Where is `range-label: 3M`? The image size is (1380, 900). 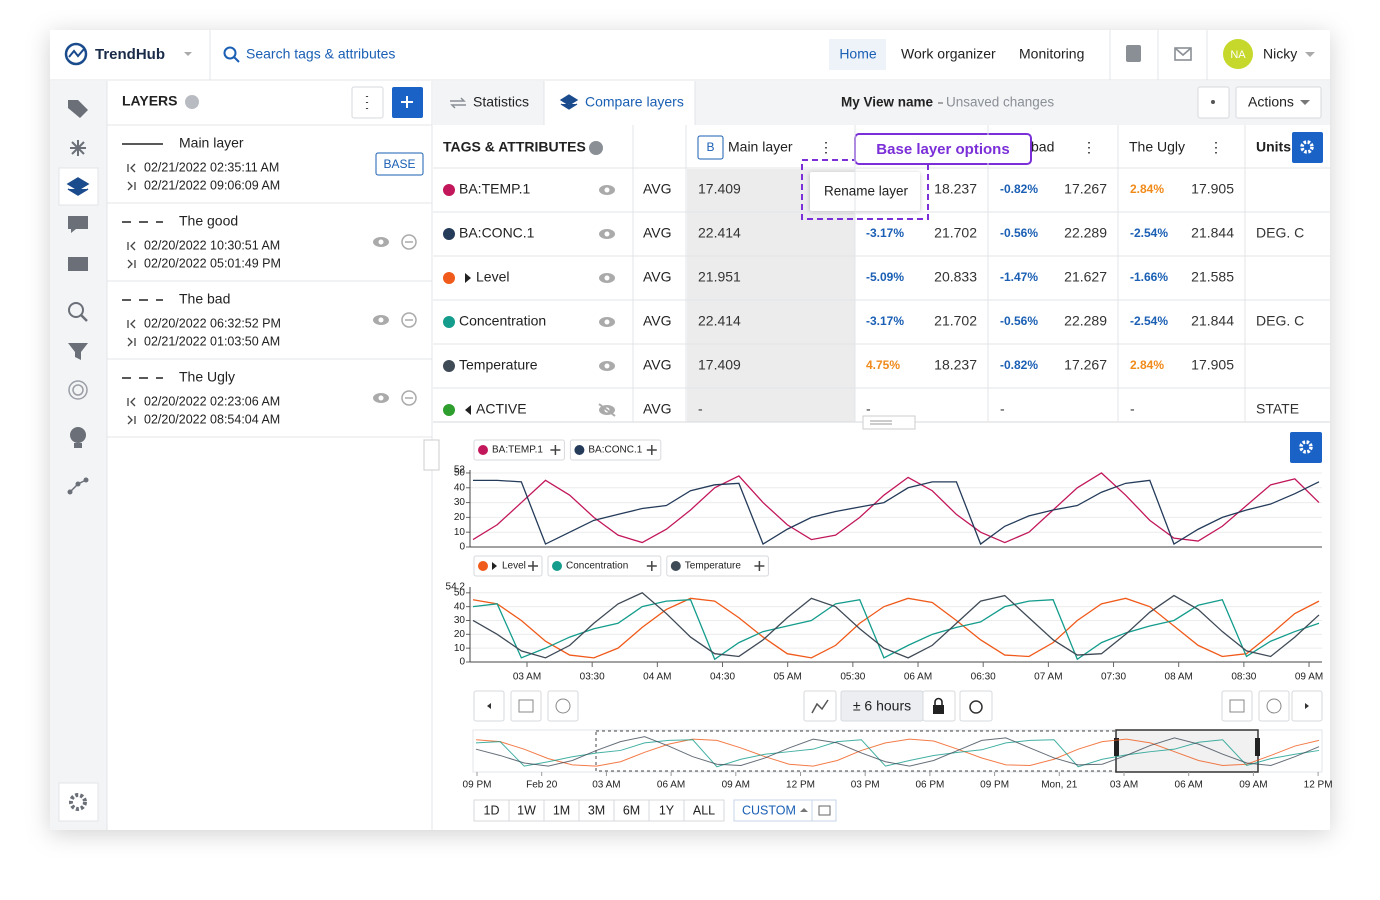 range-label: 3M is located at coordinates (596, 810).